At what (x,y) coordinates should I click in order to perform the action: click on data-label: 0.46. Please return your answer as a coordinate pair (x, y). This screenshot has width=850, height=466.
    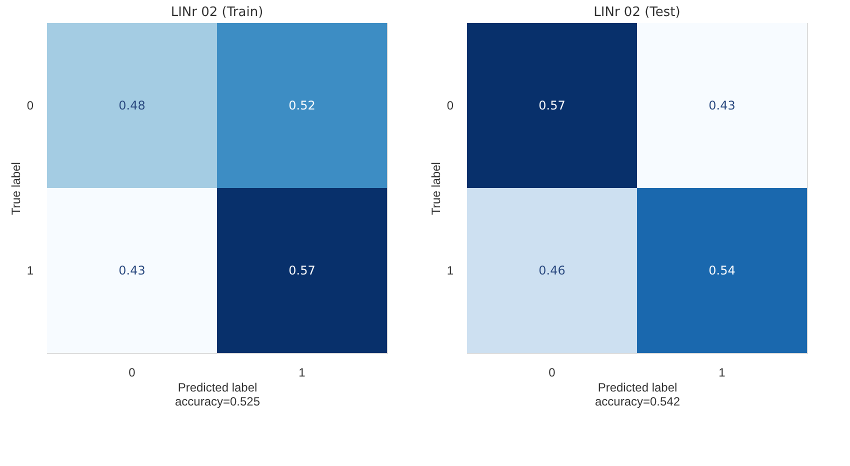
    Looking at the image, I should click on (552, 271).